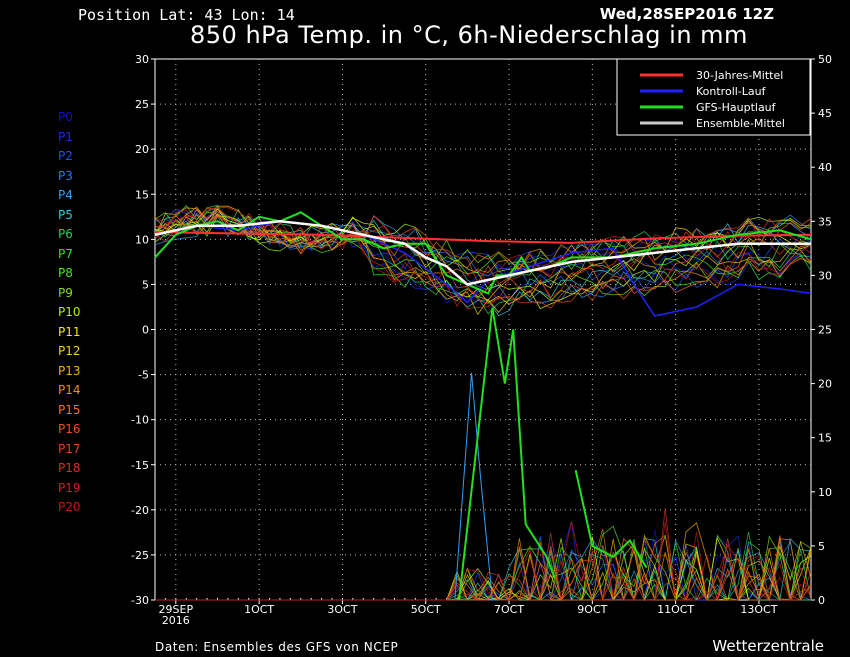 The image size is (850, 657). I want to click on legend-label: GFS-Hauptlauf, so click(736, 107).